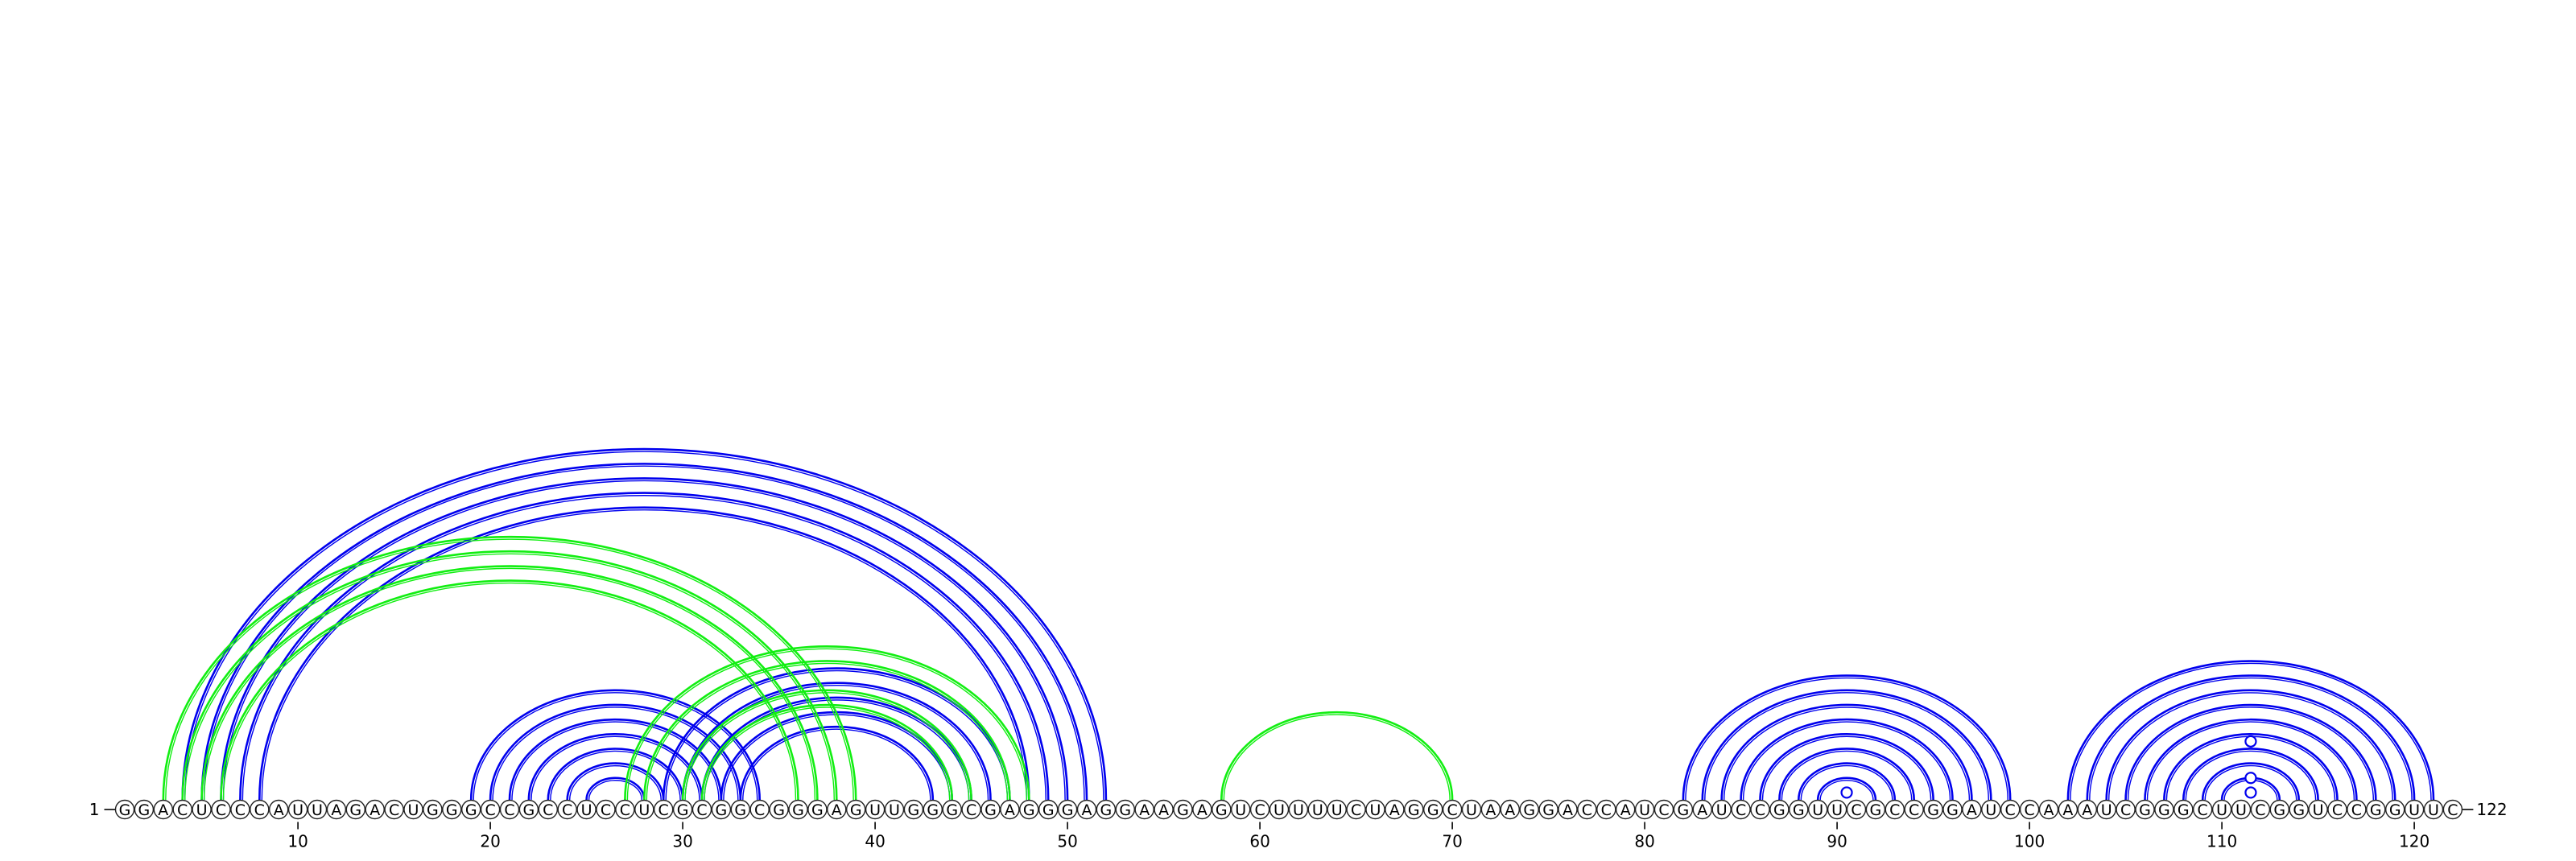 The width and height of the screenshot is (2576, 861). What do you see at coordinates (1432, 809) in the screenshot?
I see `nucleotide-69: G` at bounding box center [1432, 809].